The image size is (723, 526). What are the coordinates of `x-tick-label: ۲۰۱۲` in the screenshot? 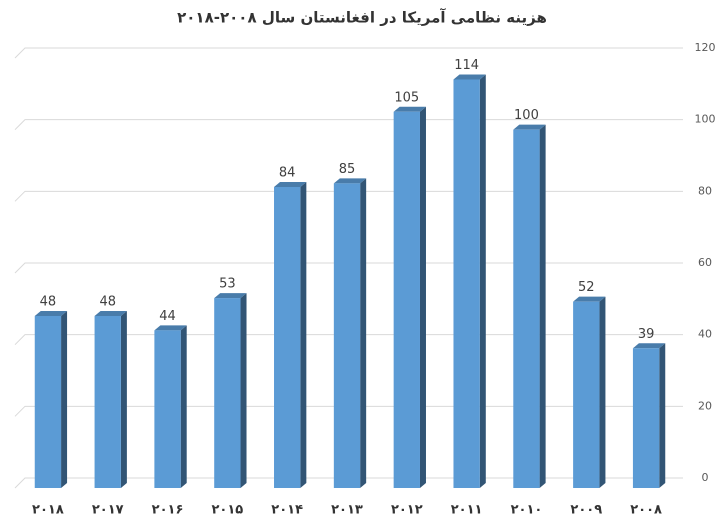 It's located at (407, 510).